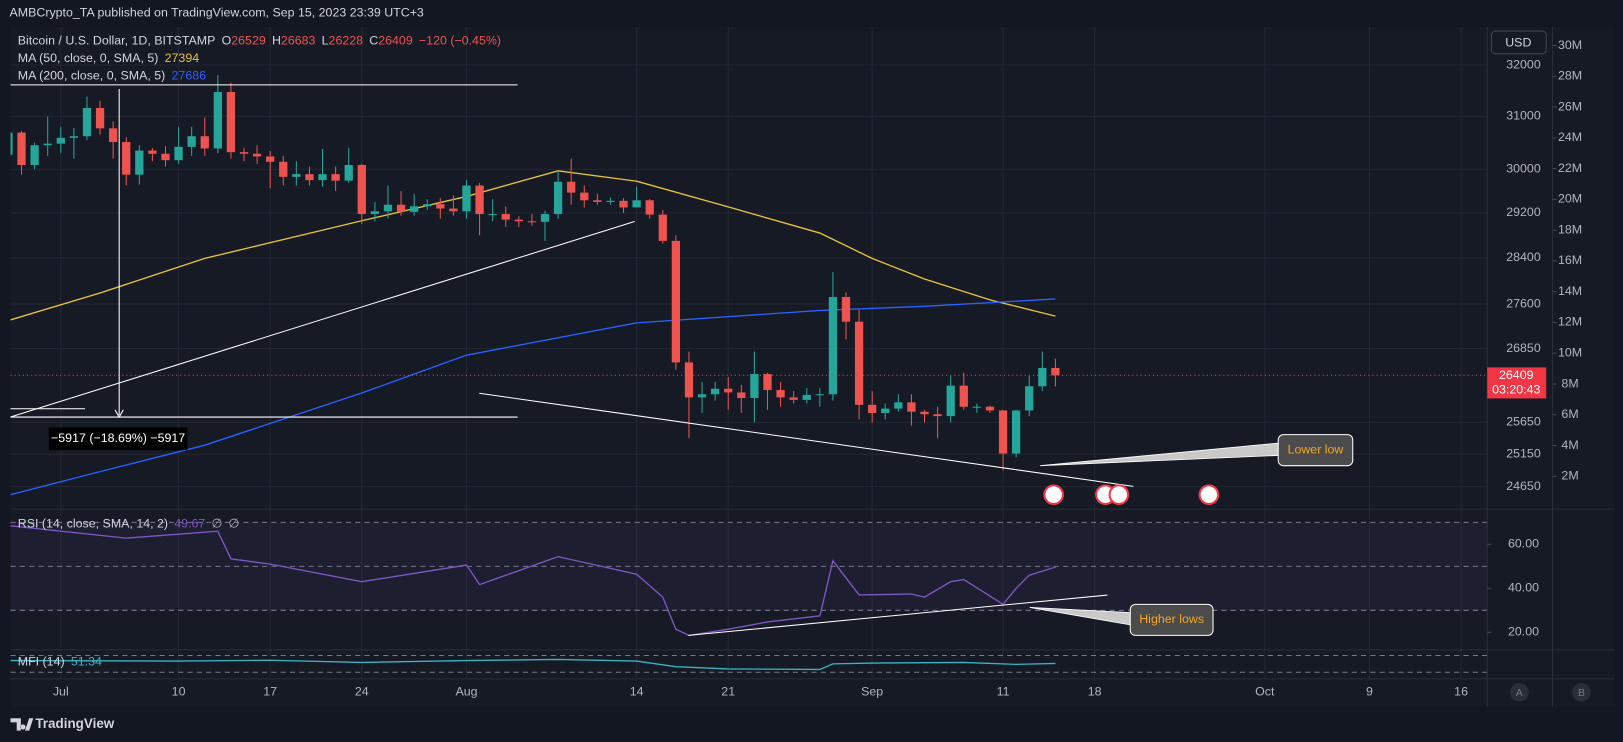  Describe the element at coordinates (1461, 692) in the screenshot. I see `x-tick-label: 16` at that location.